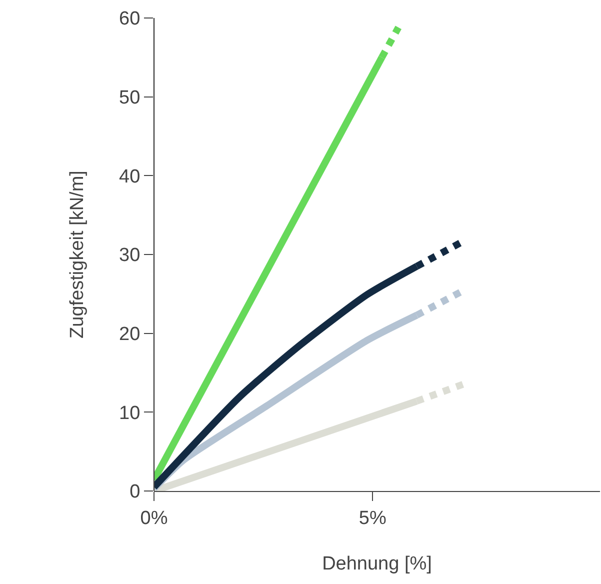 Image resolution: width=601 pixels, height=584 pixels. I want to click on y-tick-label: 10, so click(129, 413).